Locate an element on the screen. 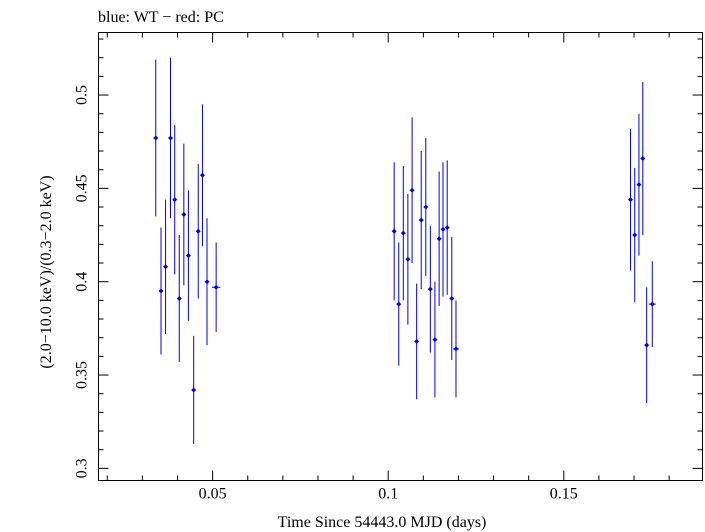 This screenshot has height=532, width=705. y-tick-label: 0.4 is located at coordinates (82, 282).